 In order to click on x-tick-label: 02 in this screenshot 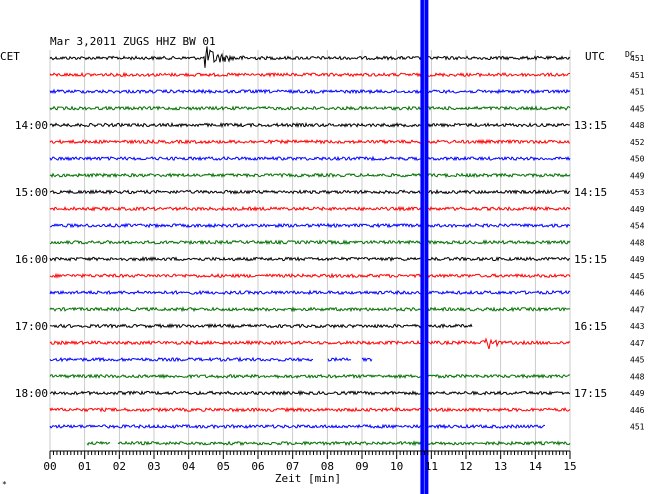, I will do `click(119, 466)`.